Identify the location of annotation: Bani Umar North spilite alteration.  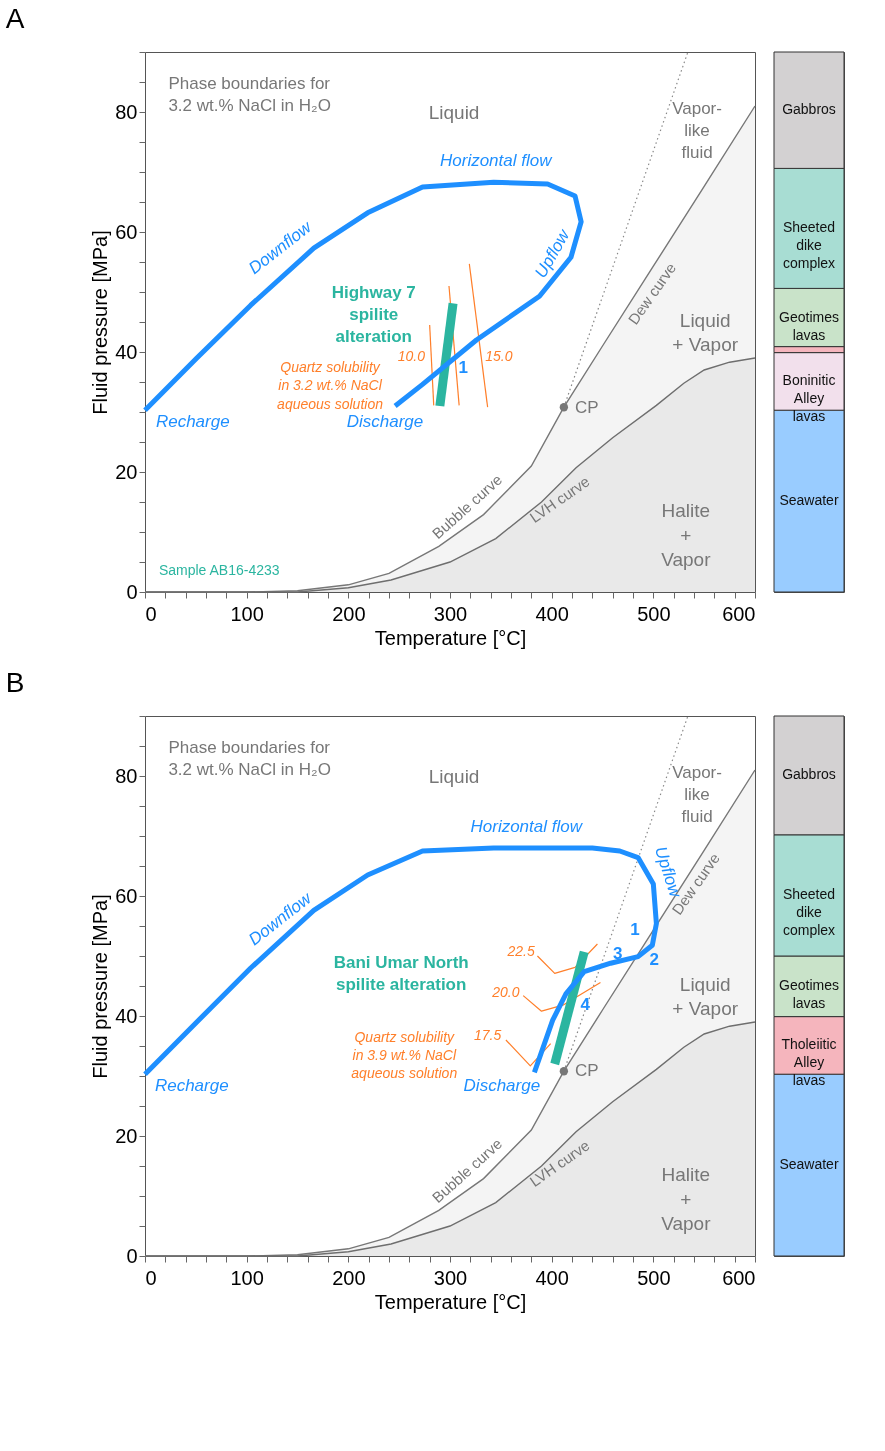
(401, 974).